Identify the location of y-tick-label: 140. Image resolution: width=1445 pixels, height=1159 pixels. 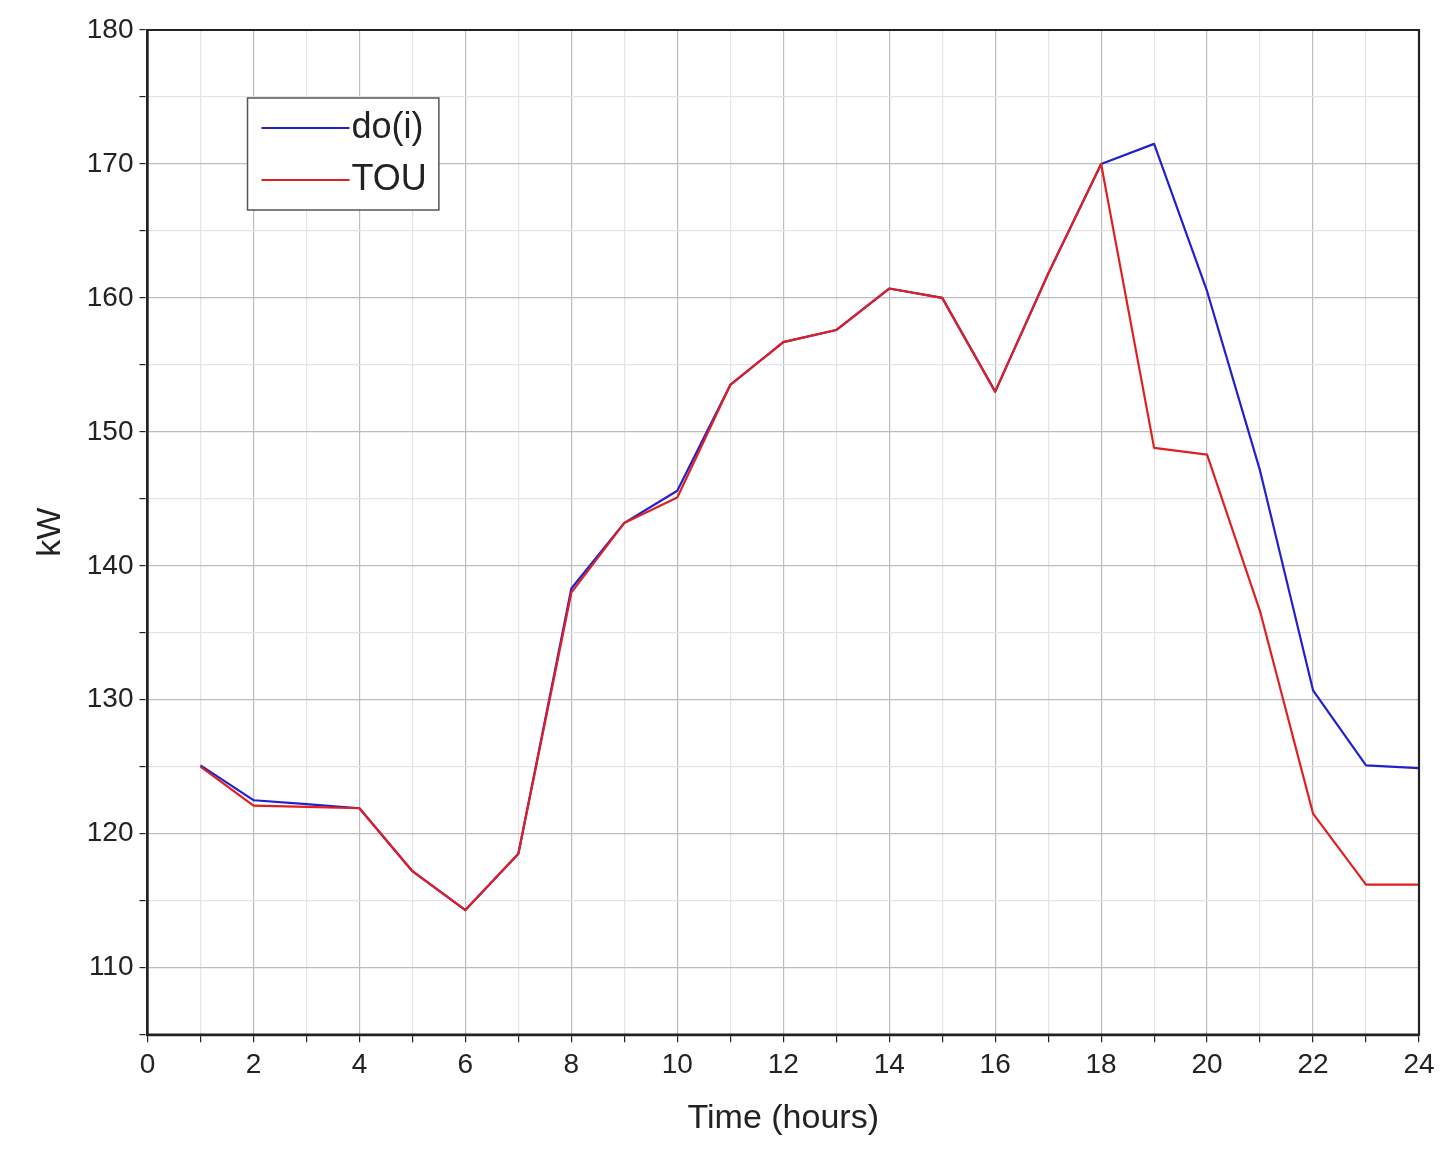
(110, 564).